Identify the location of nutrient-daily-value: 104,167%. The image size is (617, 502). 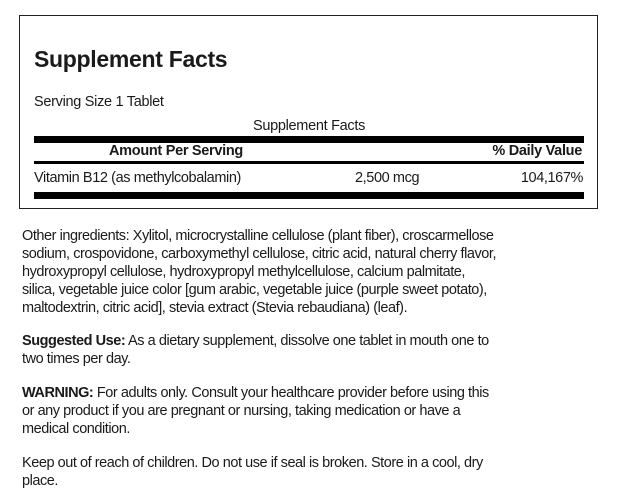
(552, 178).